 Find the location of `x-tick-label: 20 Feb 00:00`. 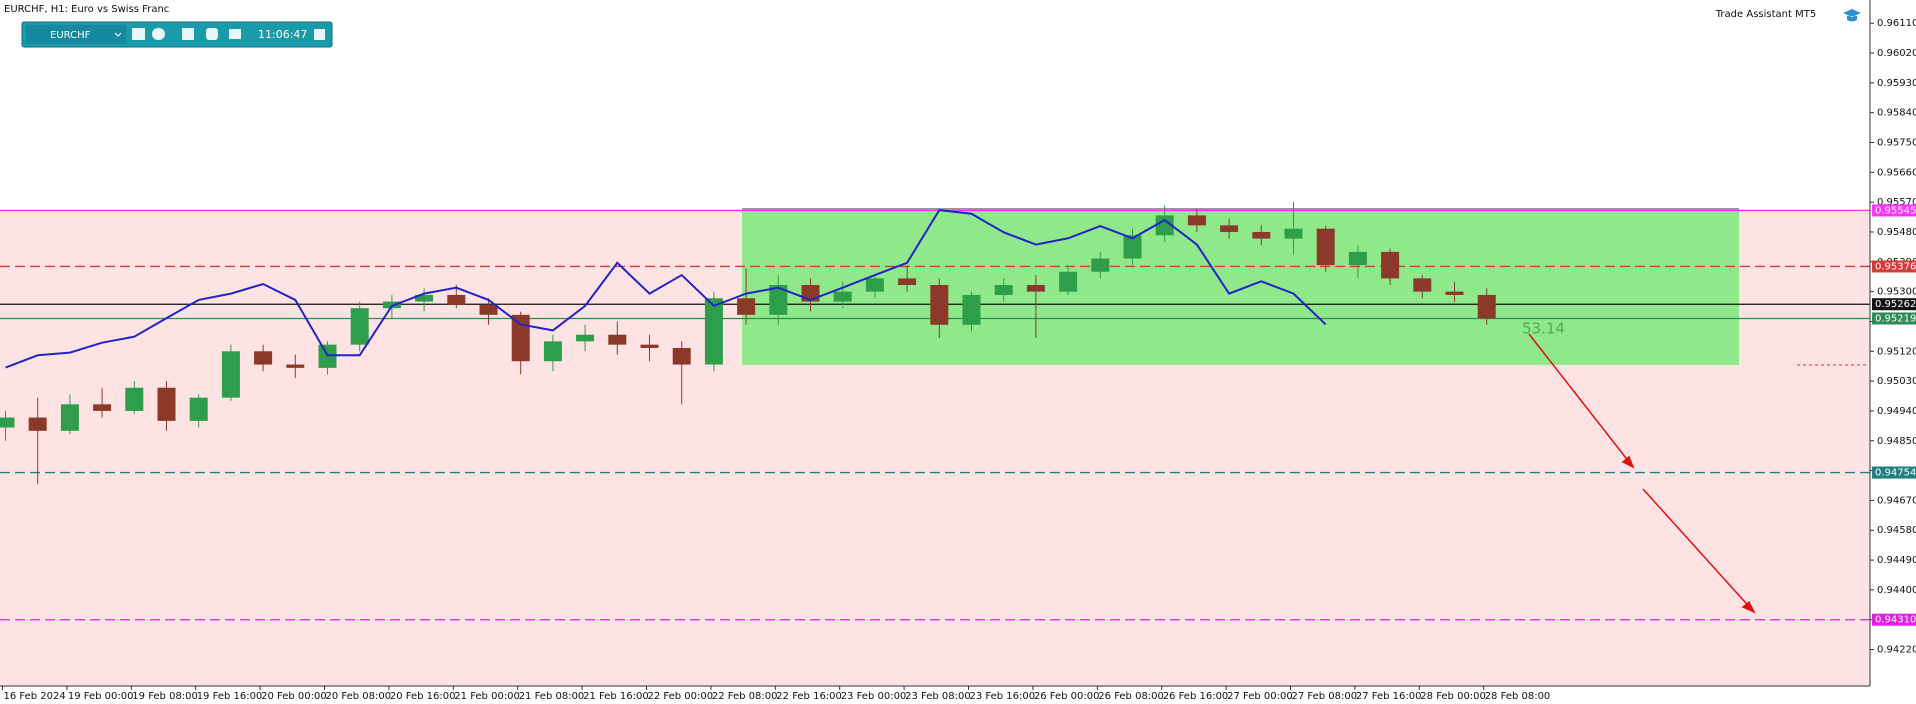

x-tick-label: 20 Feb 00:00 is located at coordinates (294, 696).